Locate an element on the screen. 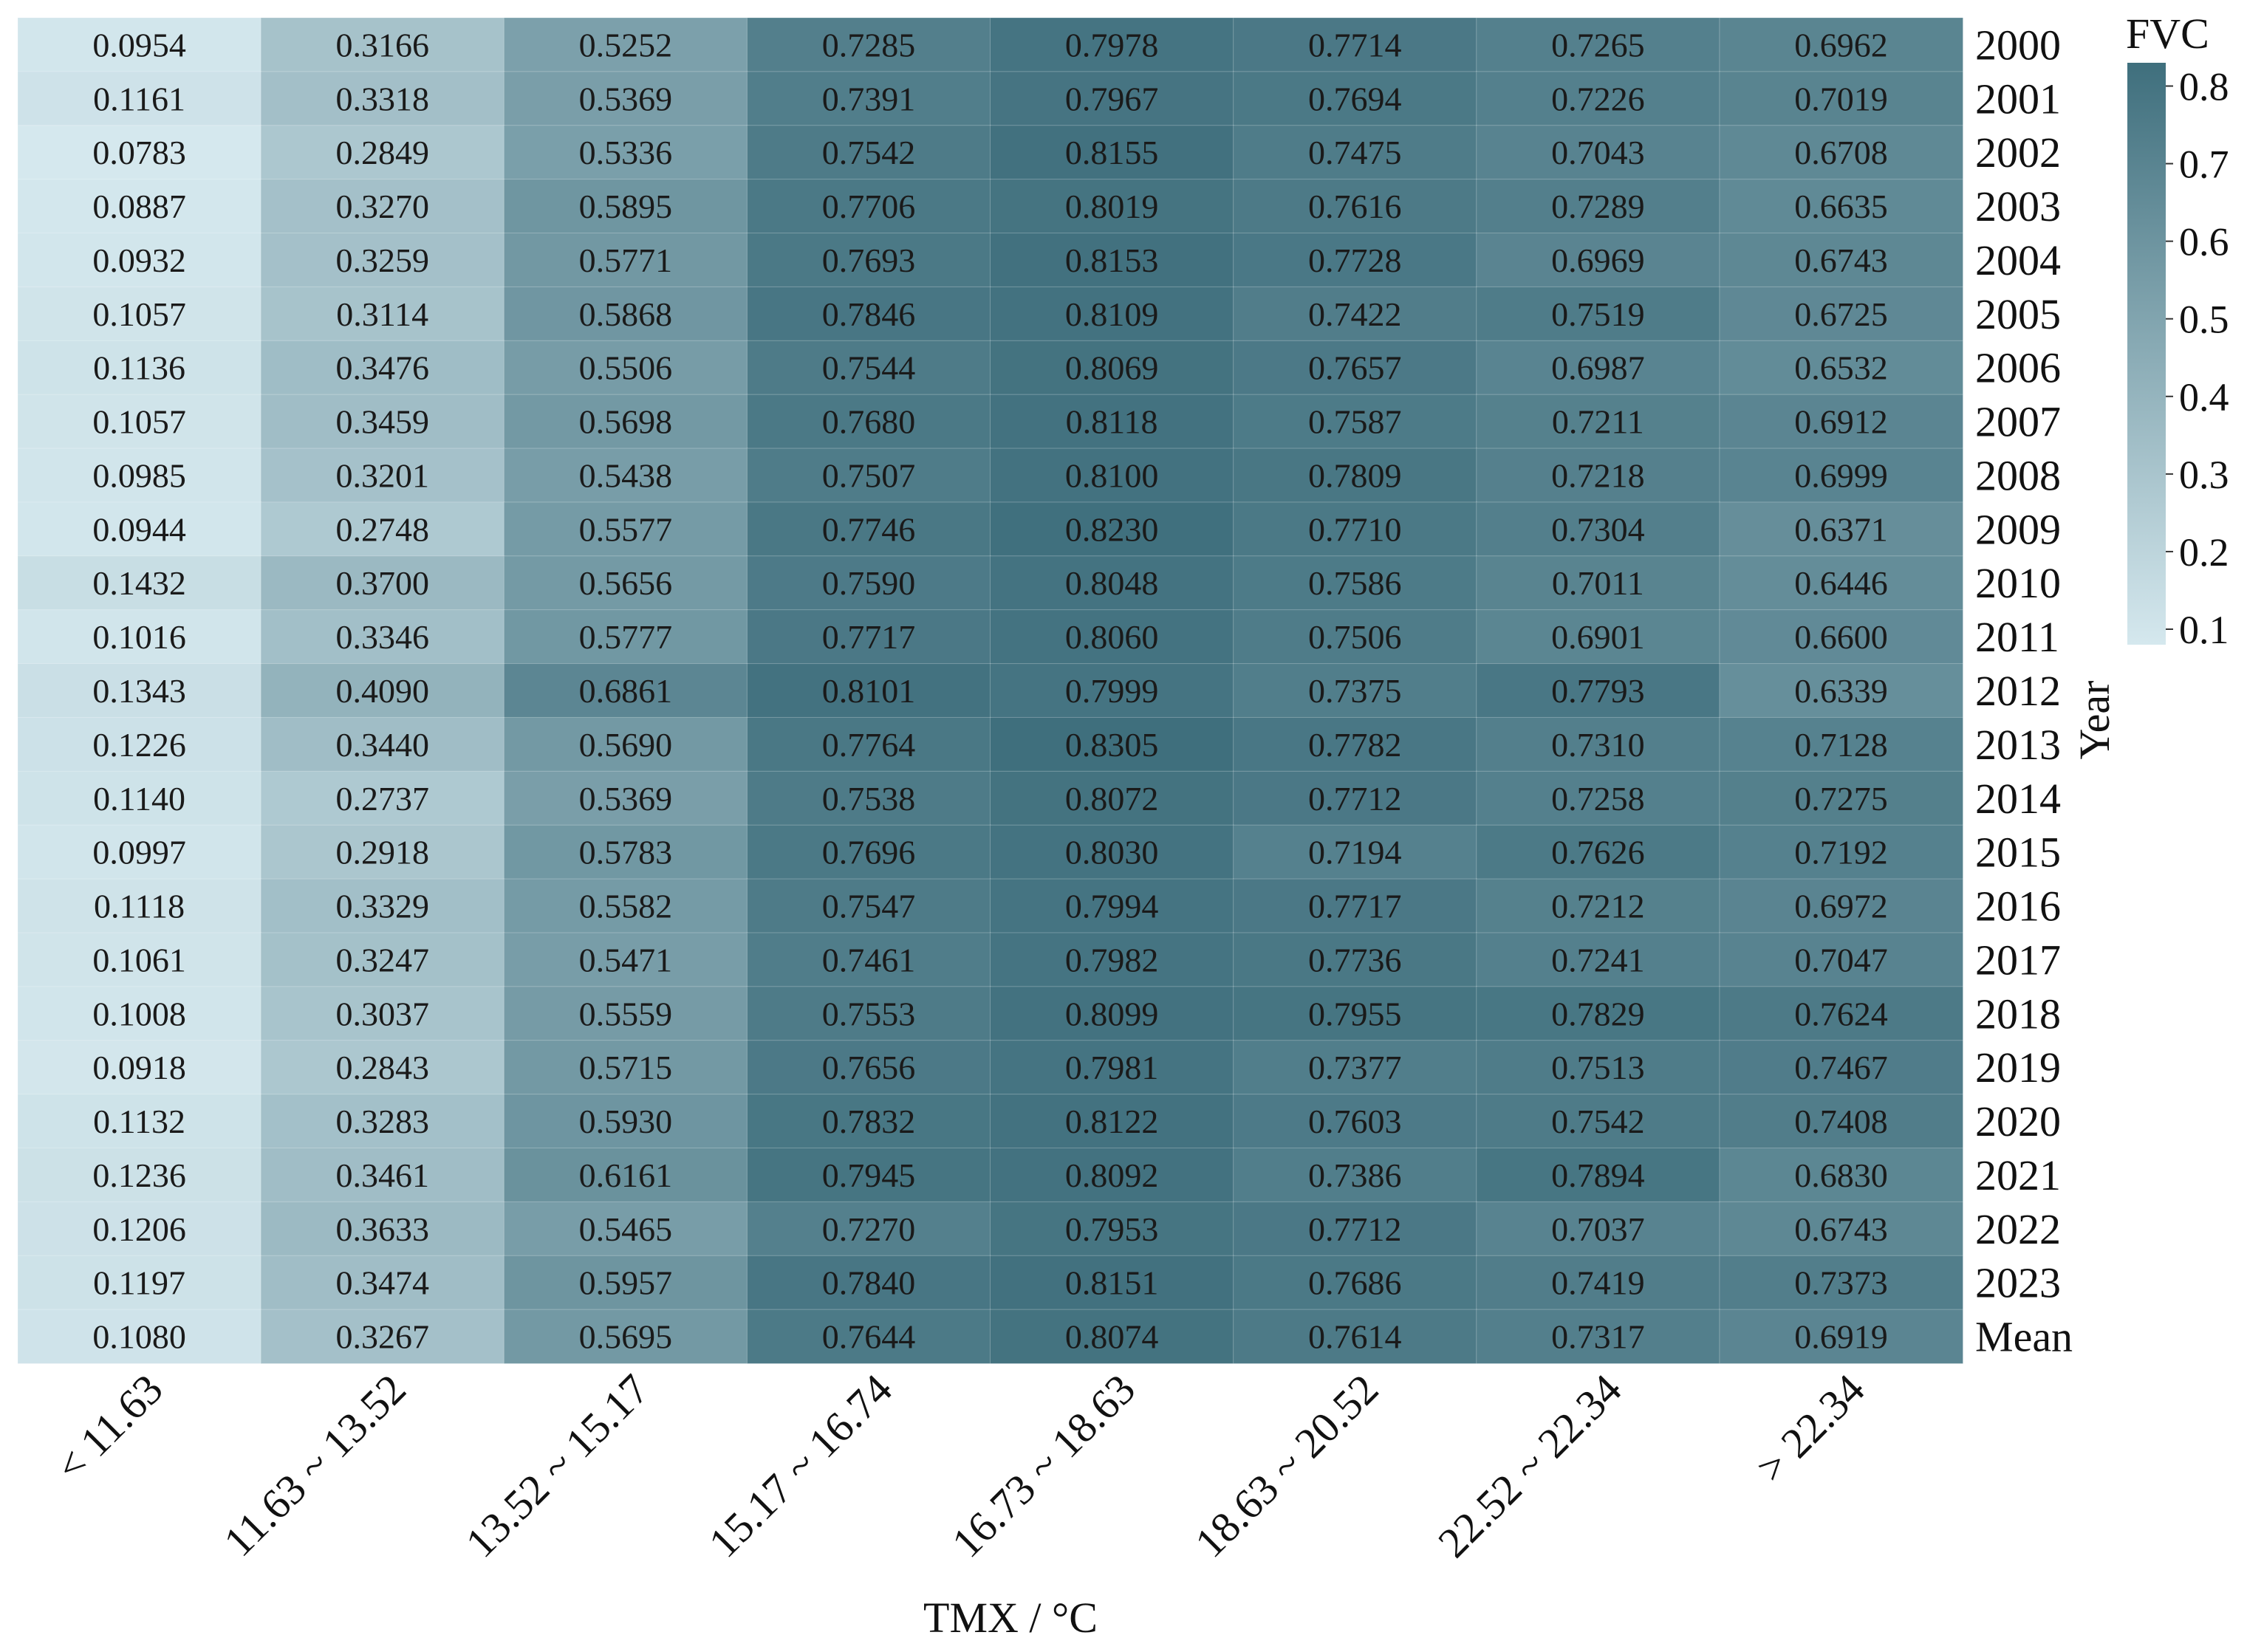 Image resolution: width=2247 pixels, height=1652 pixels. cell-value-label: 0.2748 is located at coordinates (382, 529).